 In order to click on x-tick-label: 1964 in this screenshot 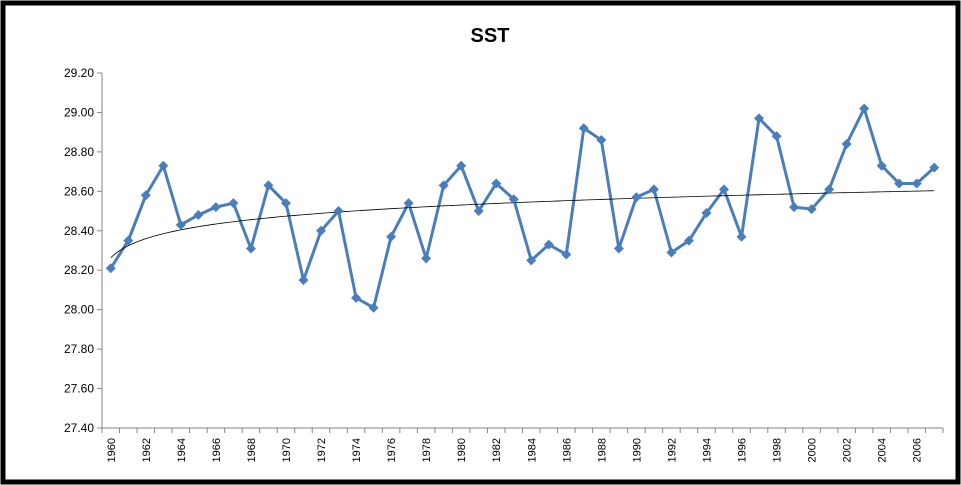, I will do `click(182, 450)`.